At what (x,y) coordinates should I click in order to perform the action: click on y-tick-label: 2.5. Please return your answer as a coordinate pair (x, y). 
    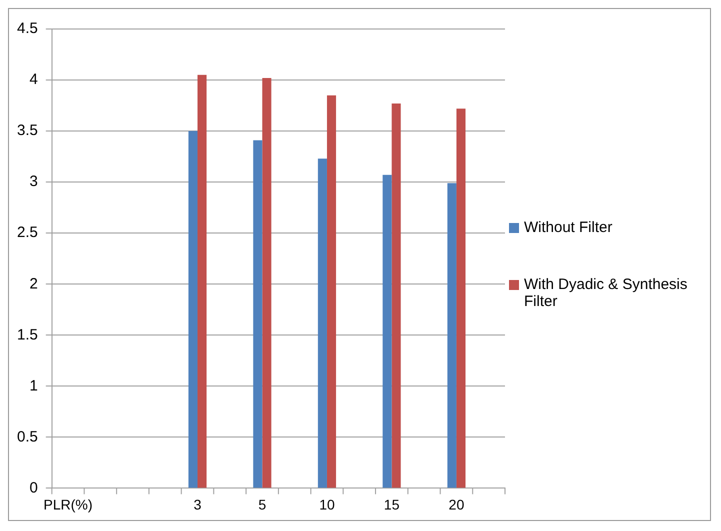
    Looking at the image, I should click on (27, 233).